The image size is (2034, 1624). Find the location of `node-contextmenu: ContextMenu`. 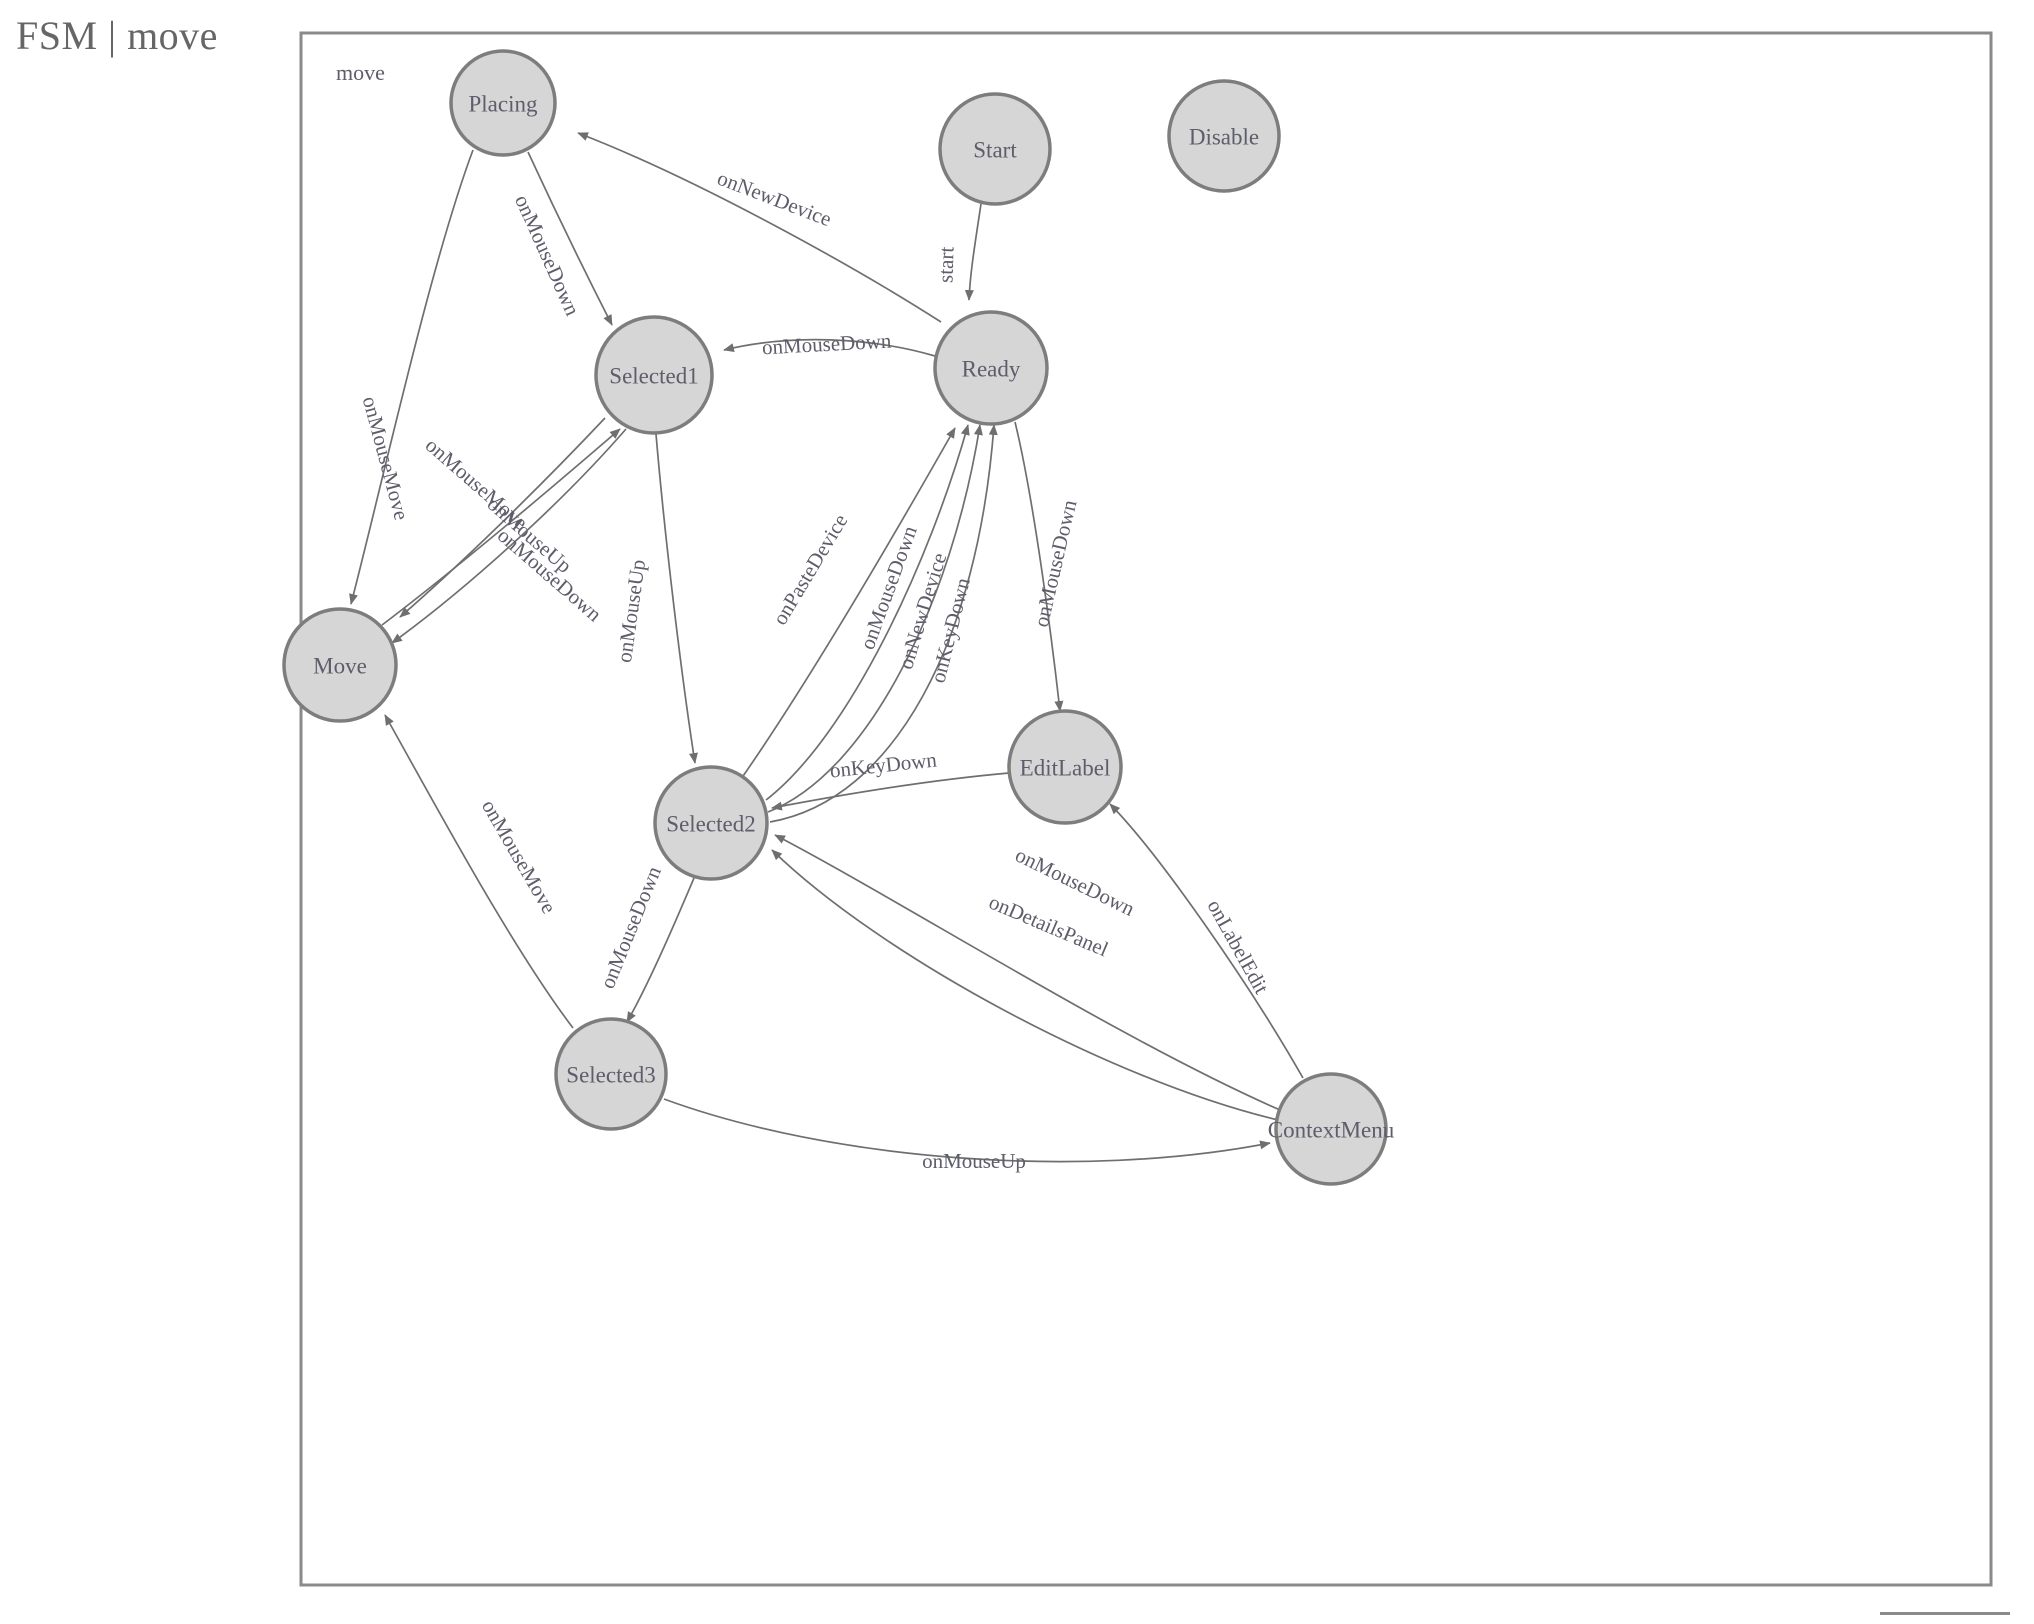

node-contextmenu: ContextMenu is located at coordinates (1331, 1129).